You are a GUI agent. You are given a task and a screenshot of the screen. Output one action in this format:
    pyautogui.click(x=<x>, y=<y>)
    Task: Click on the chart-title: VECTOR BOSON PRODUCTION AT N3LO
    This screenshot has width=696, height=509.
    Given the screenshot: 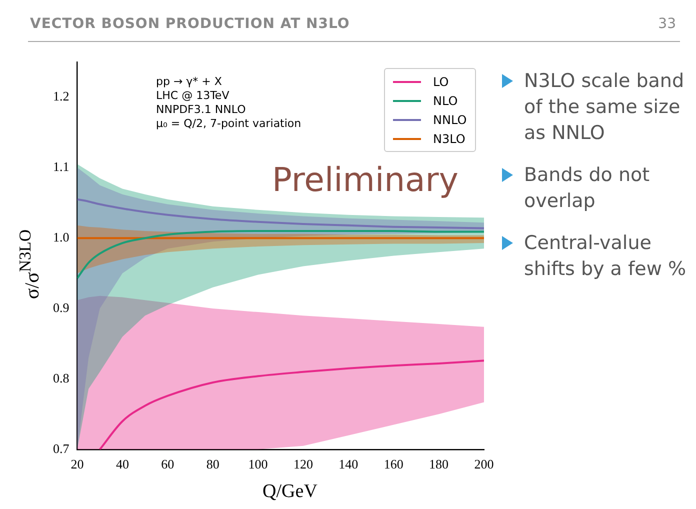 What is the action you would take?
    pyautogui.click(x=190, y=24)
    